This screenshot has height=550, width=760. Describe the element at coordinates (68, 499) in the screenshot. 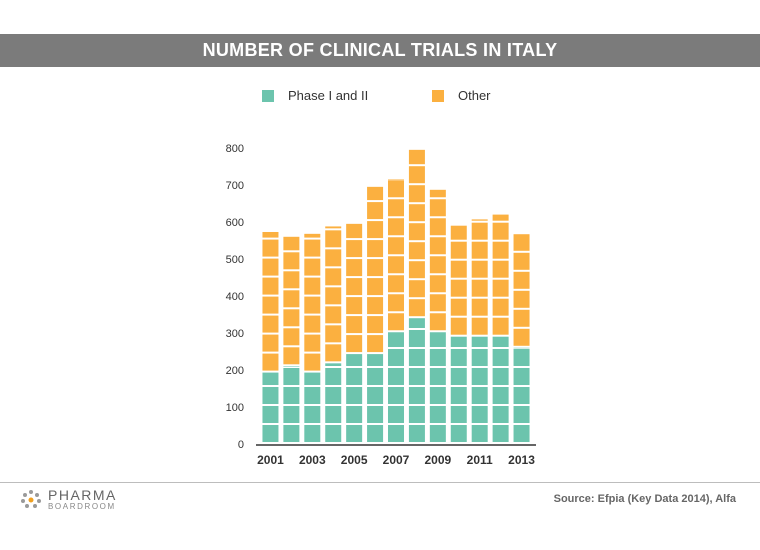

I see `pharma-boardroom-logo: PHARMA BOARDROOM` at that location.